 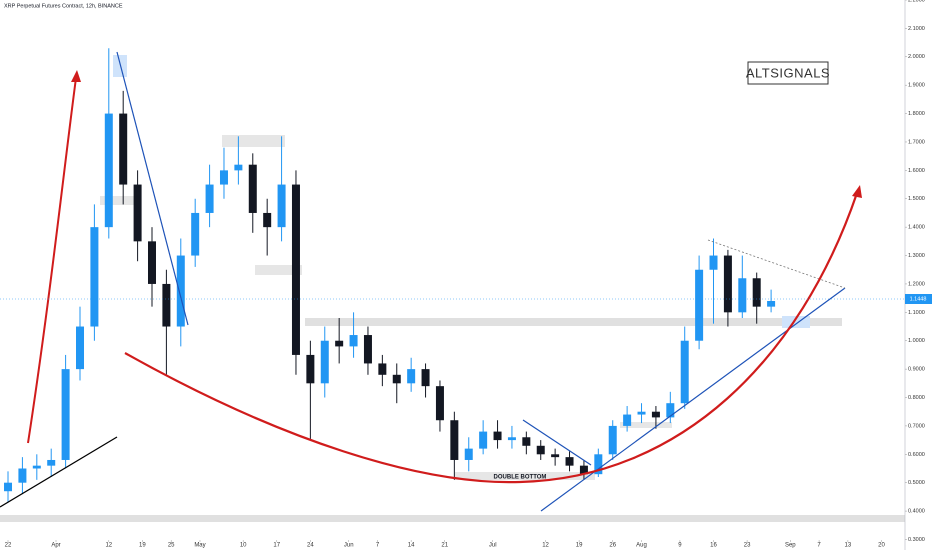 What do you see at coordinates (713, 546) in the screenshot?
I see `x-tick-label: 16` at bounding box center [713, 546].